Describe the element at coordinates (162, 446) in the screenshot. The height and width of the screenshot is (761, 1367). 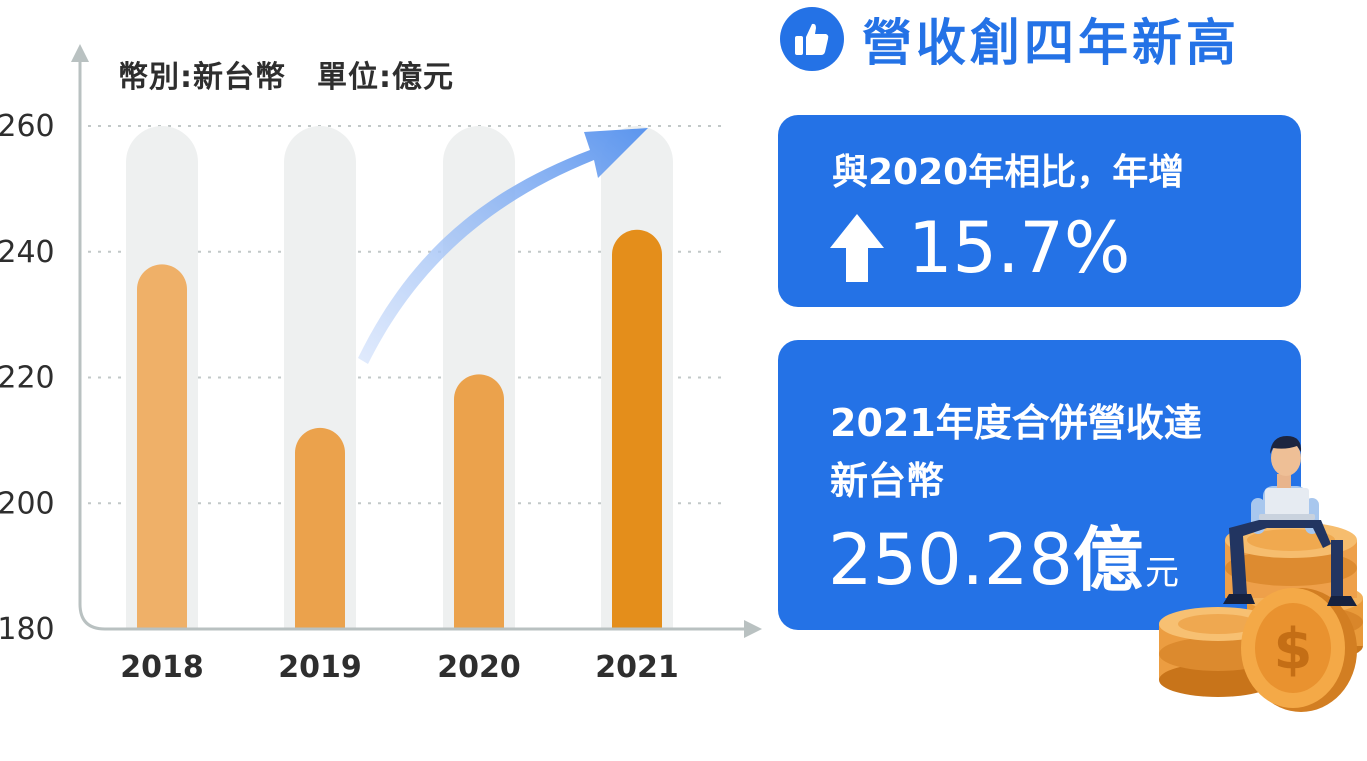
I see `bar-2018` at that location.